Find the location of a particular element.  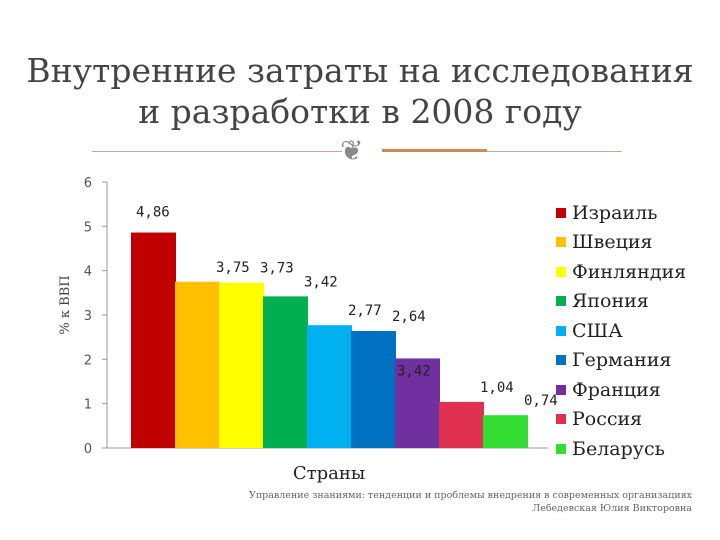

legend-label: Германия is located at coordinates (622, 360).